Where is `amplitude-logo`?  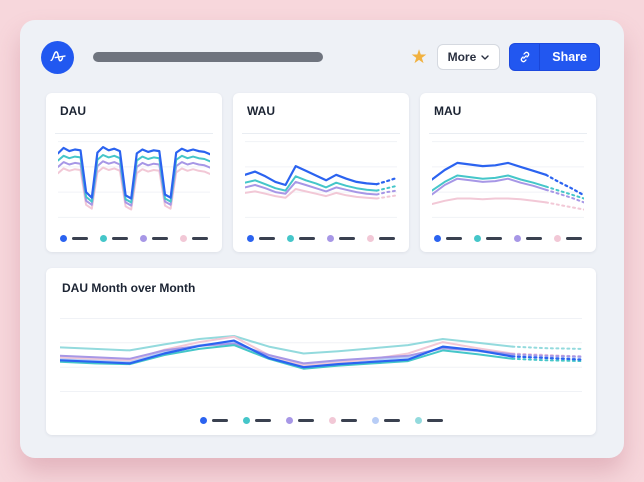 amplitude-logo is located at coordinates (57, 57).